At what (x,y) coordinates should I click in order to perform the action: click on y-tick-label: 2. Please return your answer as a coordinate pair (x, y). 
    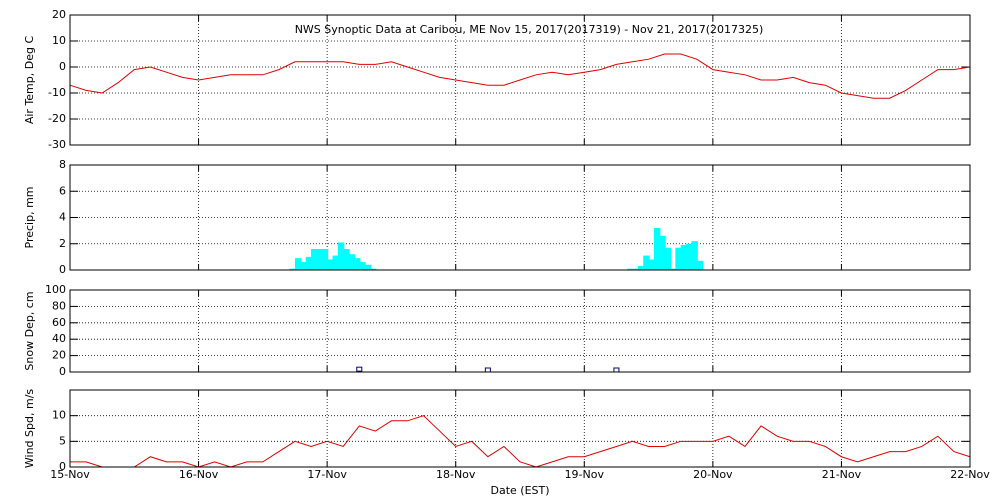
    Looking at the image, I should click on (62, 243).